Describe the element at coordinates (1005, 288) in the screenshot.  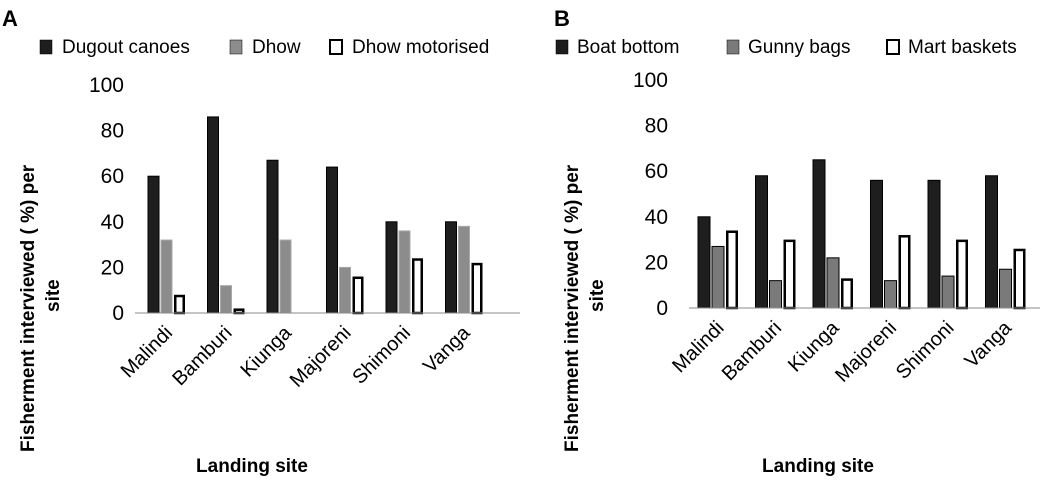
I see `bar-b-vanga-s1` at that location.